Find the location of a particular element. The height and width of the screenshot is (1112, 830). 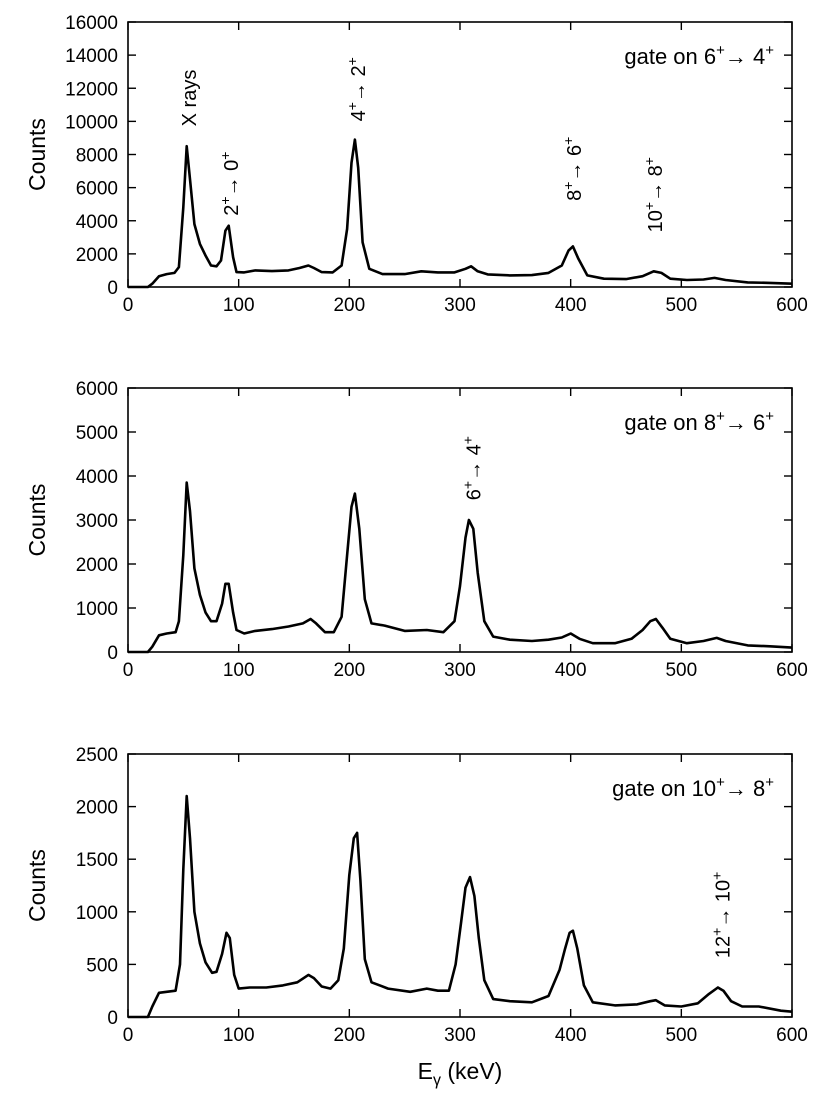

y-tick-label: 3000 is located at coordinates (97, 521).